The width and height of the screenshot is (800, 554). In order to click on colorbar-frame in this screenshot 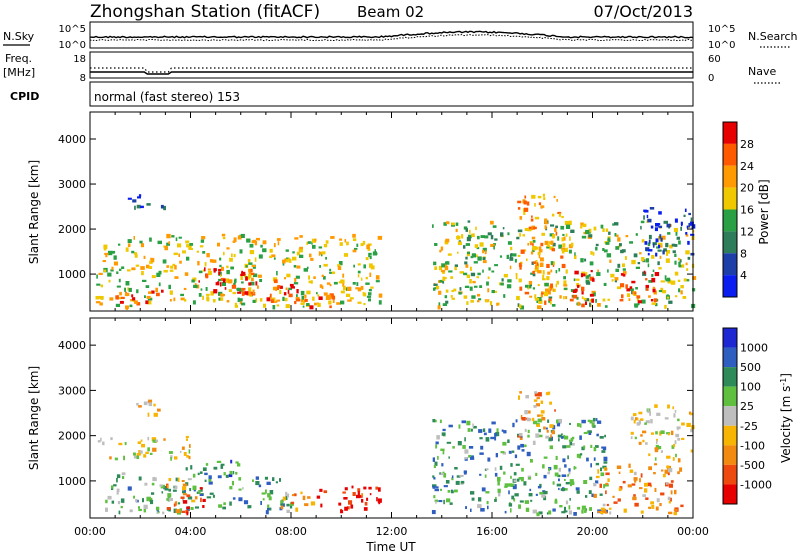, I will do `click(730, 416)`.